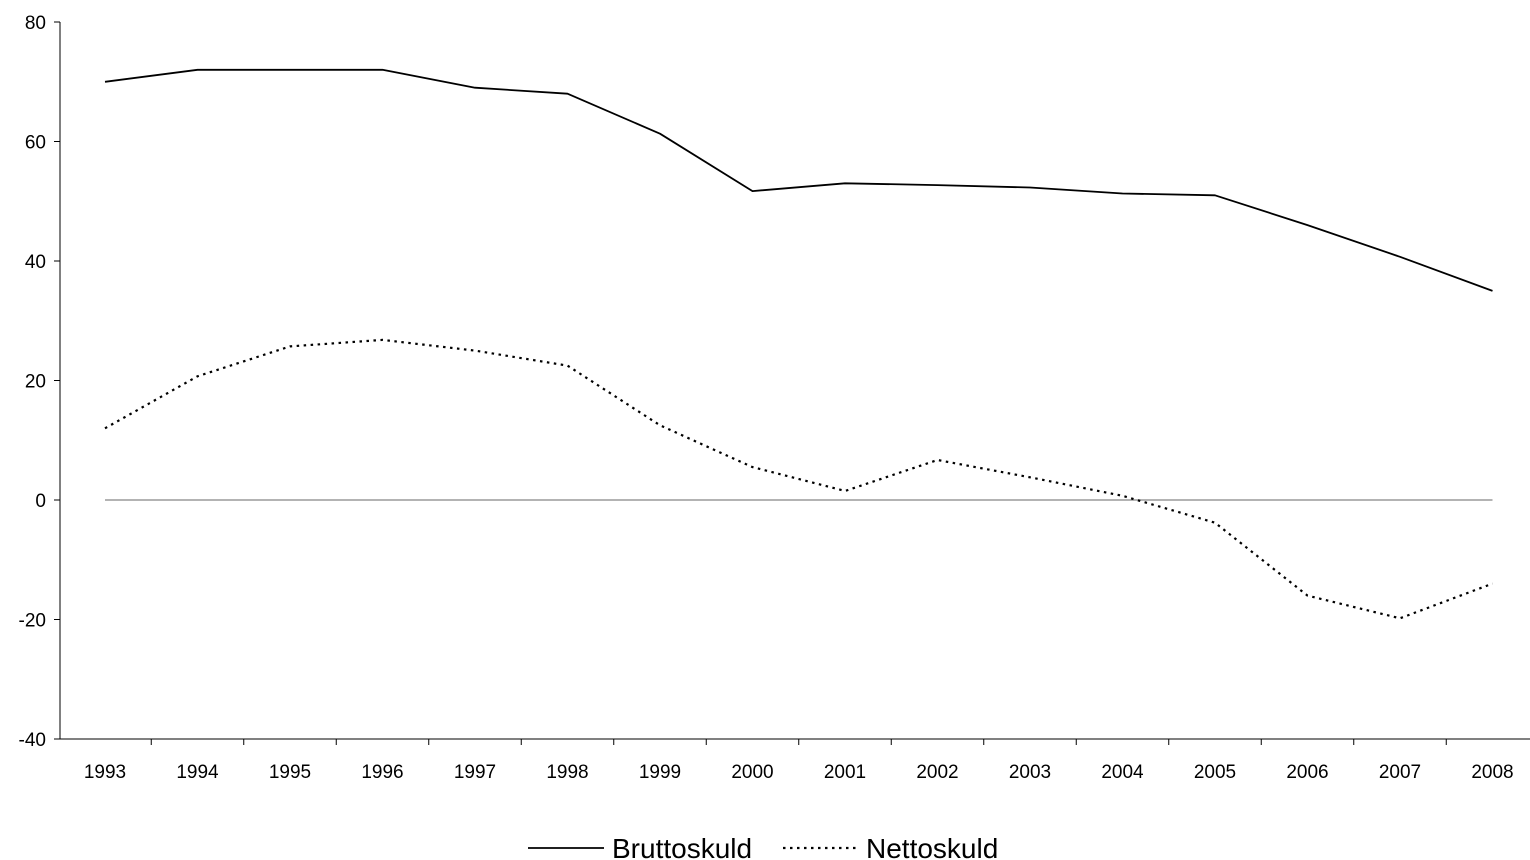  What do you see at coordinates (32, 740) in the screenshot?
I see `y-tick-label: -40` at bounding box center [32, 740].